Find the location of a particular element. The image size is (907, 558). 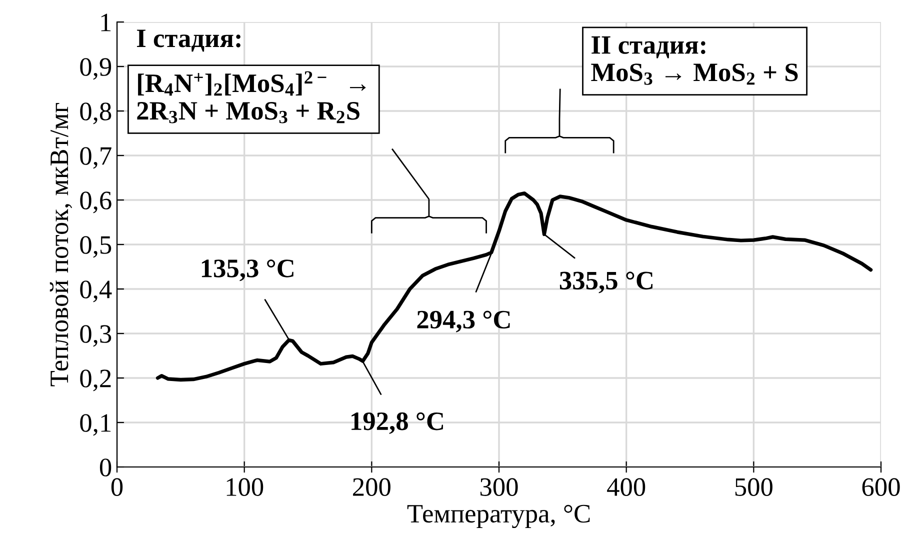

x-tick-label: 0 is located at coordinates (117, 487).